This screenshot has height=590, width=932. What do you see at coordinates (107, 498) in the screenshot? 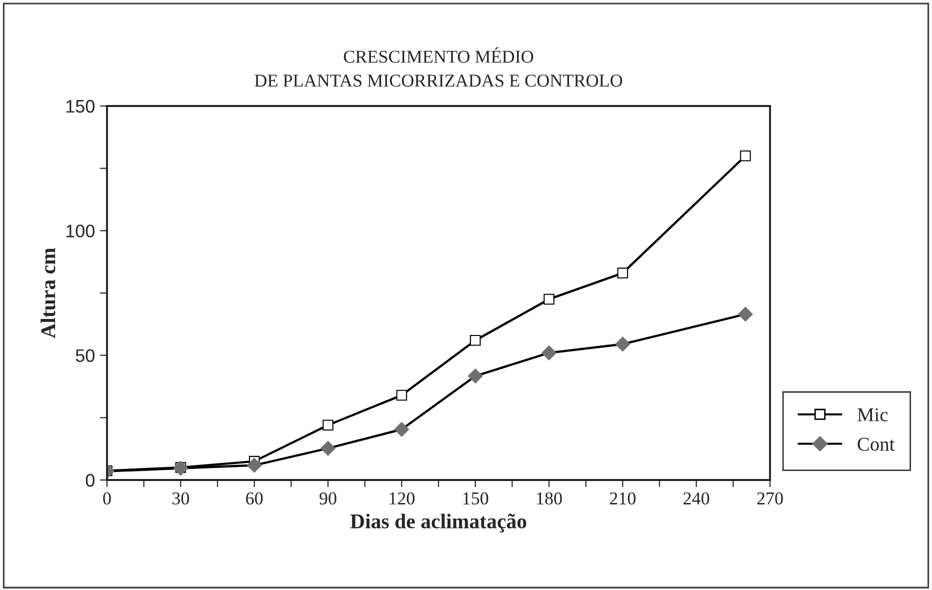
I see `x-tick-label: 0` at bounding box center [107, 498].